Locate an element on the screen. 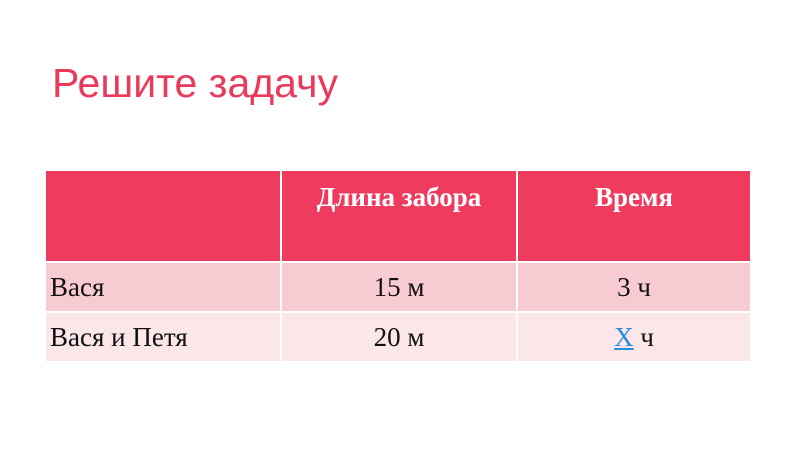 Image resolution: width=800 pixels, height=450 pixels. table-row: Вася 15 м 3 ч is located at coordinates (398, 287).